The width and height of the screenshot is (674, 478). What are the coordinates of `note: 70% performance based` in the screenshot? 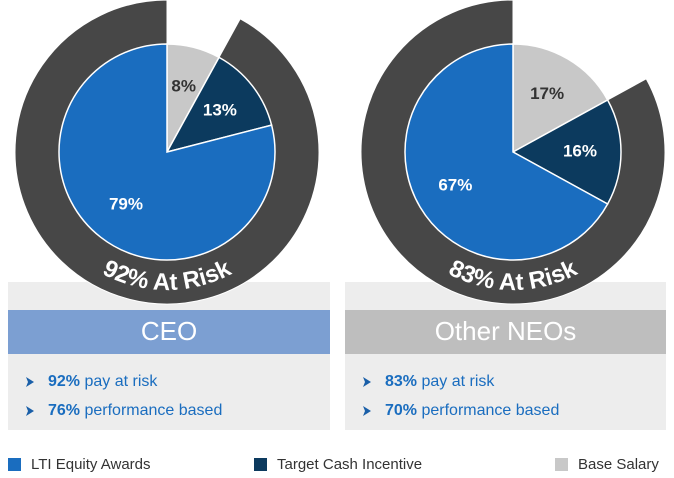 It's located at (472, 410).